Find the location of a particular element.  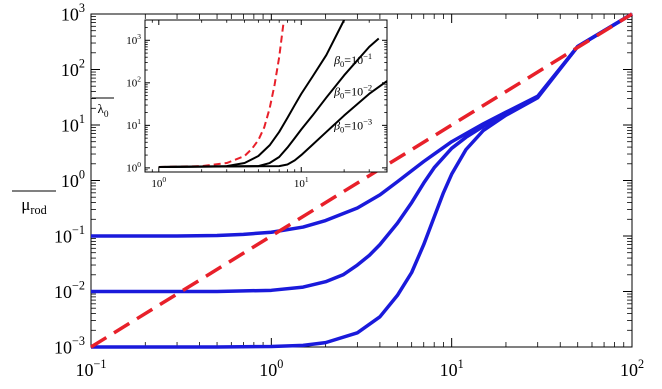

main-x-tick-label-exponent: 1 is located at coordinates (461, 364).